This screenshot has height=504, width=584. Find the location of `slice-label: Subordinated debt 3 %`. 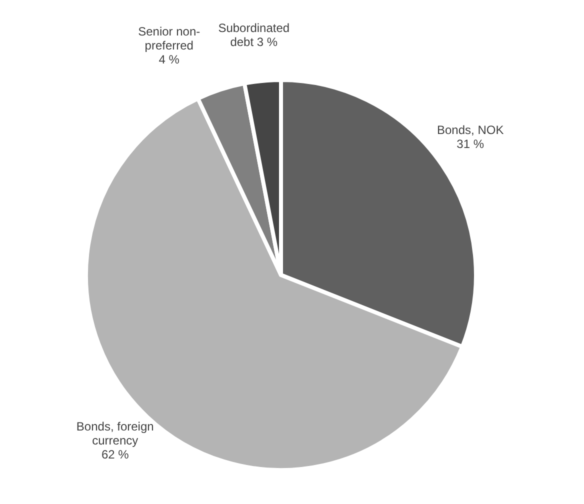

slice-label: Subordinated debt 3 % is located at coordinates (254, 35).